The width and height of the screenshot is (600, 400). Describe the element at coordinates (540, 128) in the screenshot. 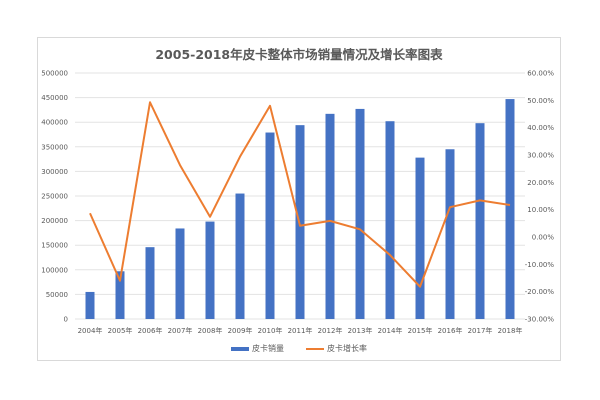

I see `right-axis-tick: 40.00%` at that location.